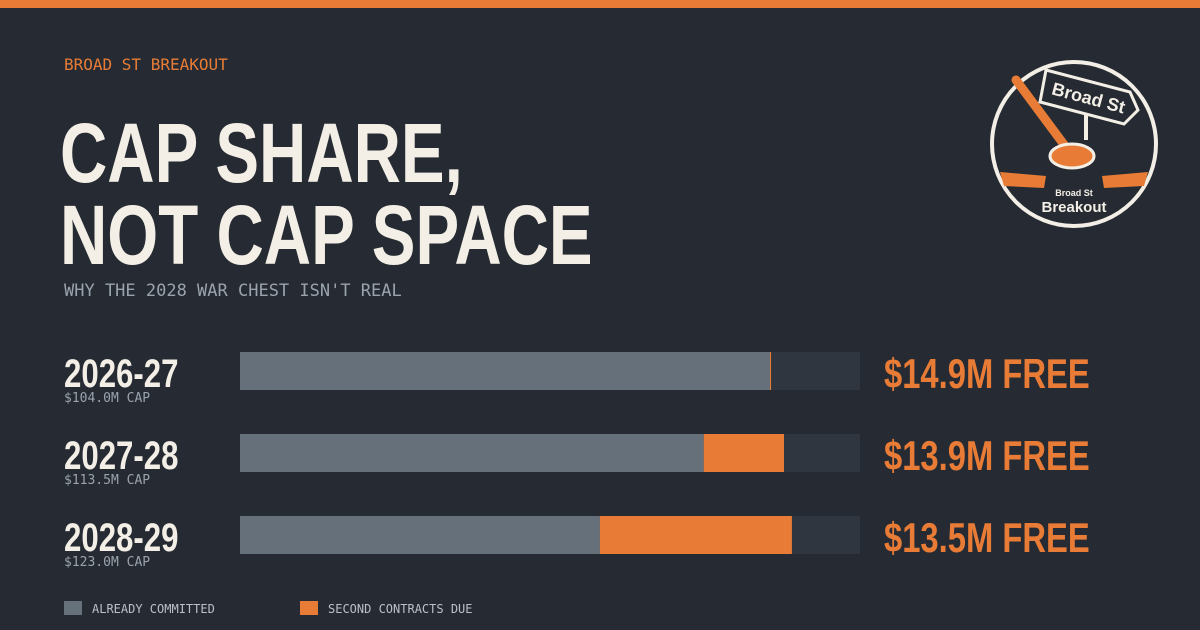 Image resolution: width=1200 pixels, height=630 pixels. I want to click on logo-small-text: Broad St, so click(1074, 193).